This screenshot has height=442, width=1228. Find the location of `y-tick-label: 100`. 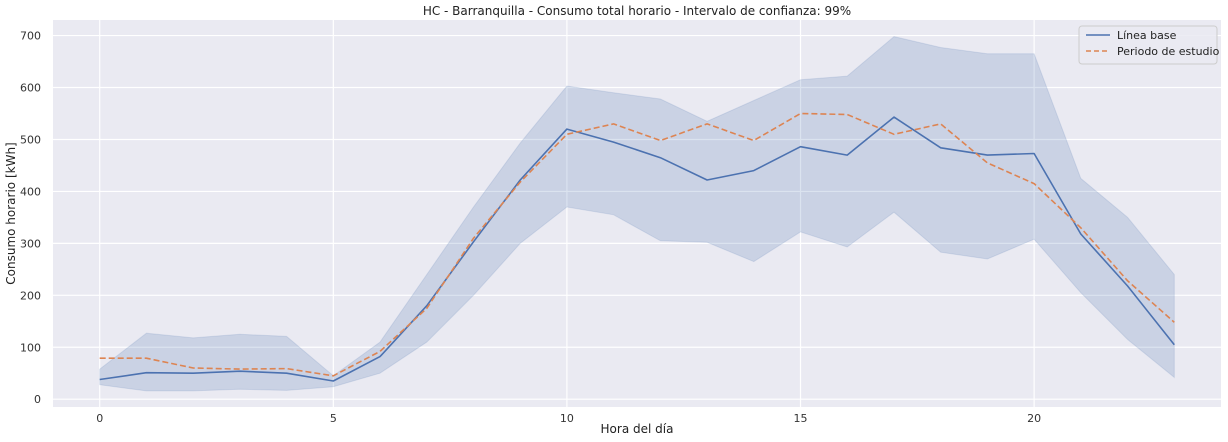

y-tick-label: 100 is located at coordinates (30, 347).